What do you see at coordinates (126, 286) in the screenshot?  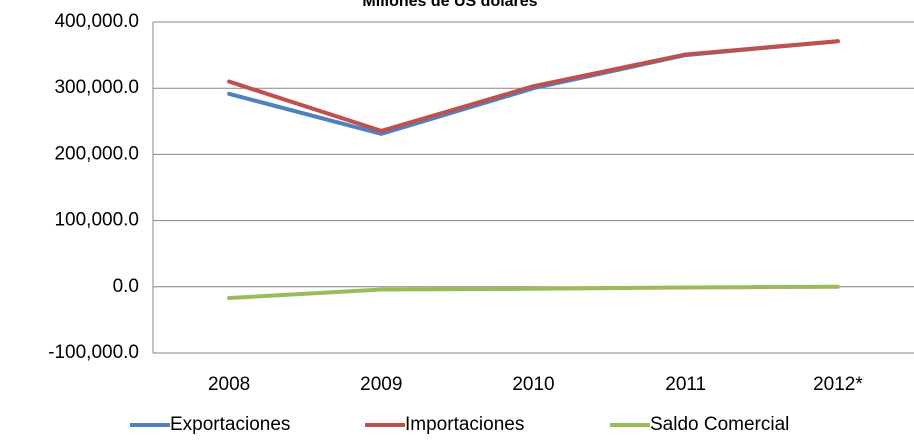 I see `y-tick-label: 0.0` at bounding box center [126, 286].